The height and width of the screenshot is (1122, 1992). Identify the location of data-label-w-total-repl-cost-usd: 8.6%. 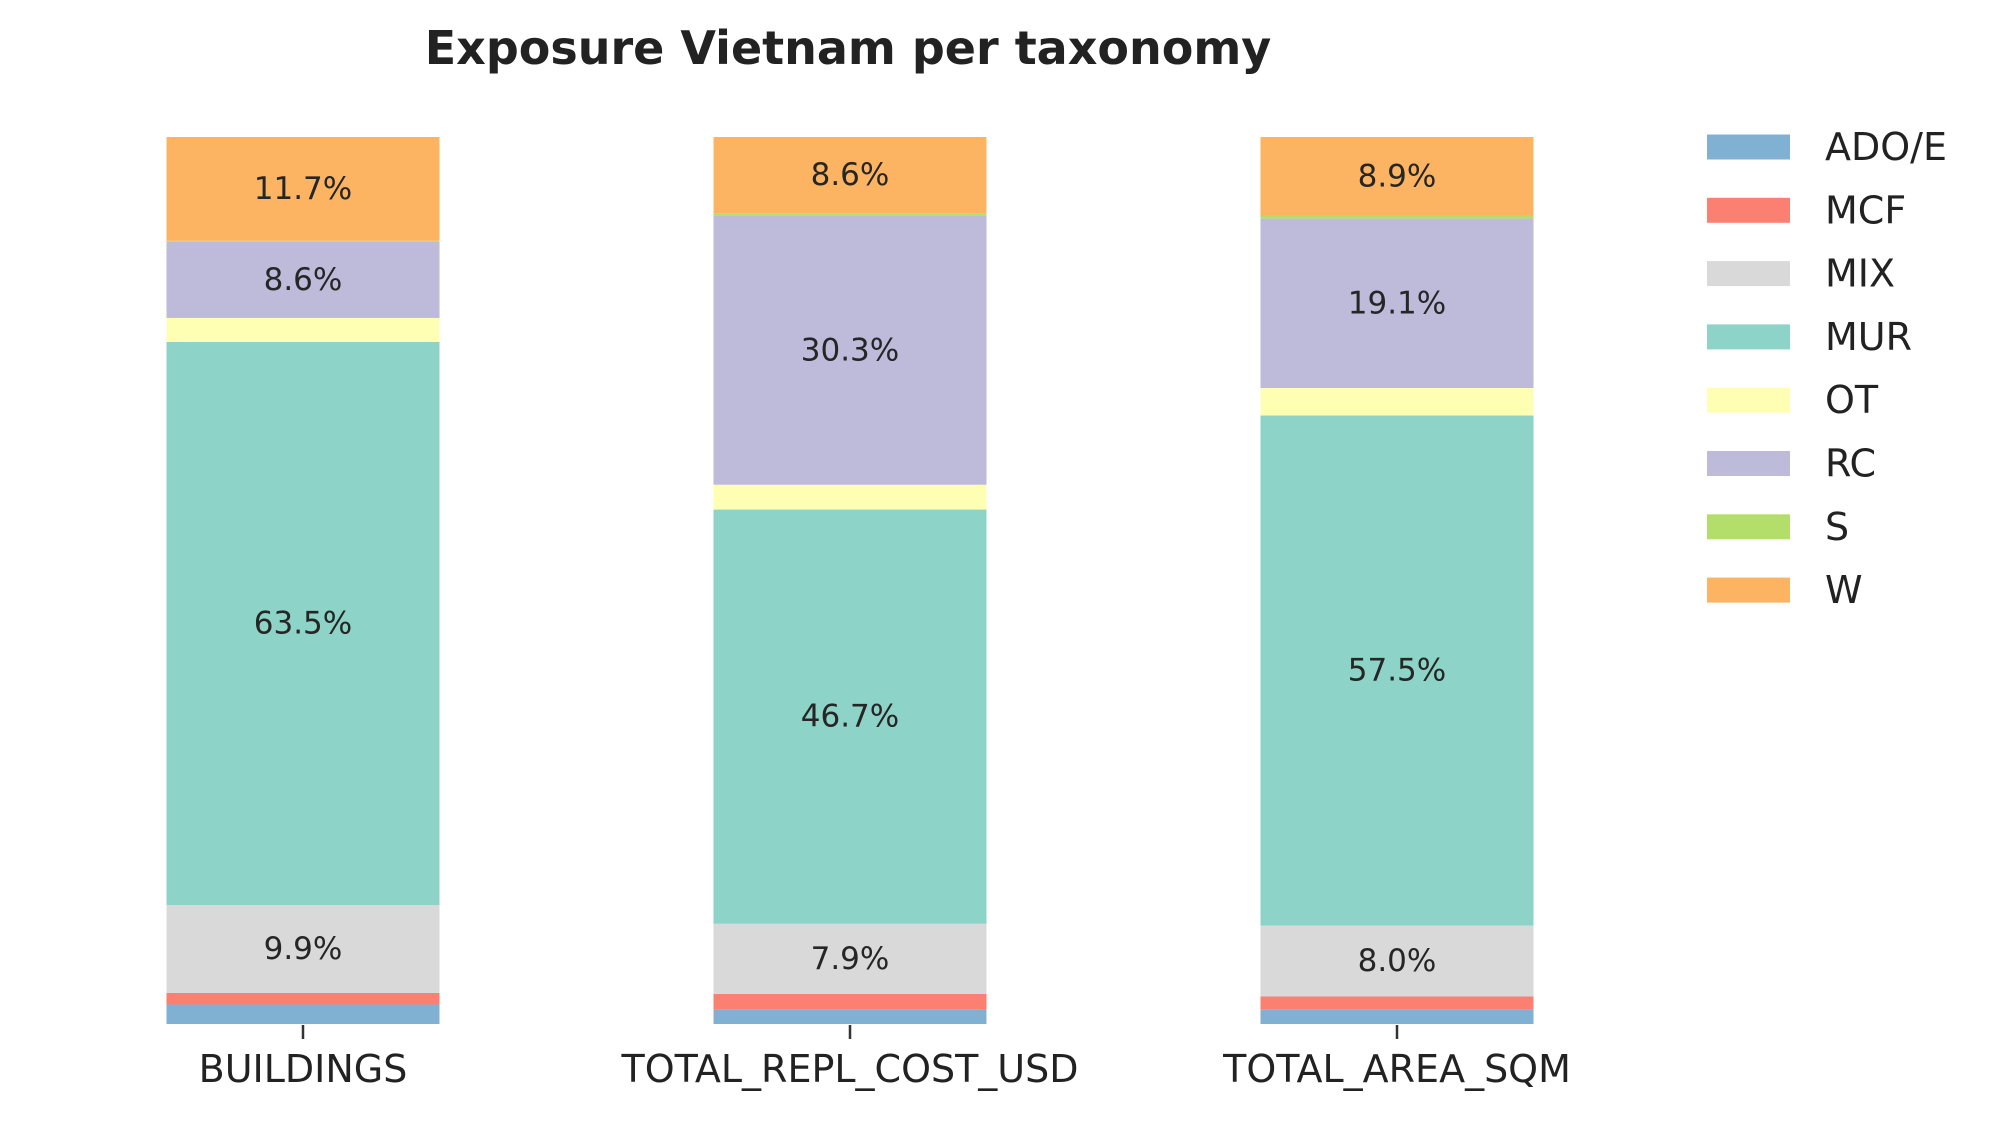
(850, 175).